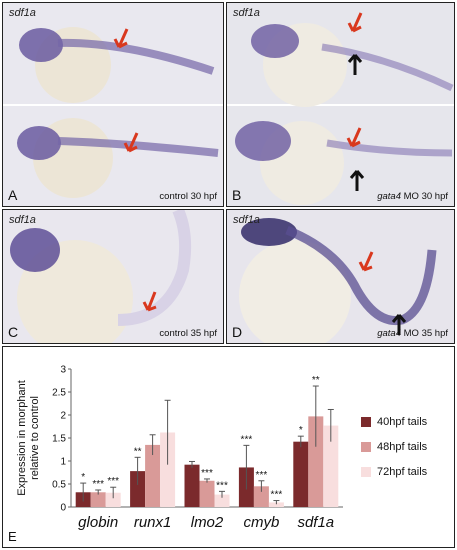 The height and width of the screenshot is (550, 457). Describe the element at coordinates (188, 333) in the screenshot. I see `panel-condition: control 35 hpf` at that location.